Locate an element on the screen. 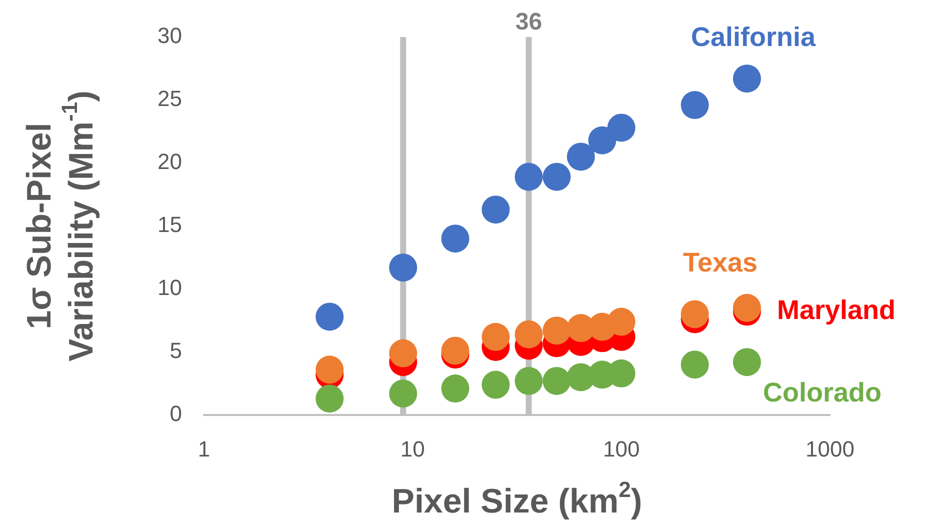  x-tick-label: 1000 is located at coordinates (830, 449).